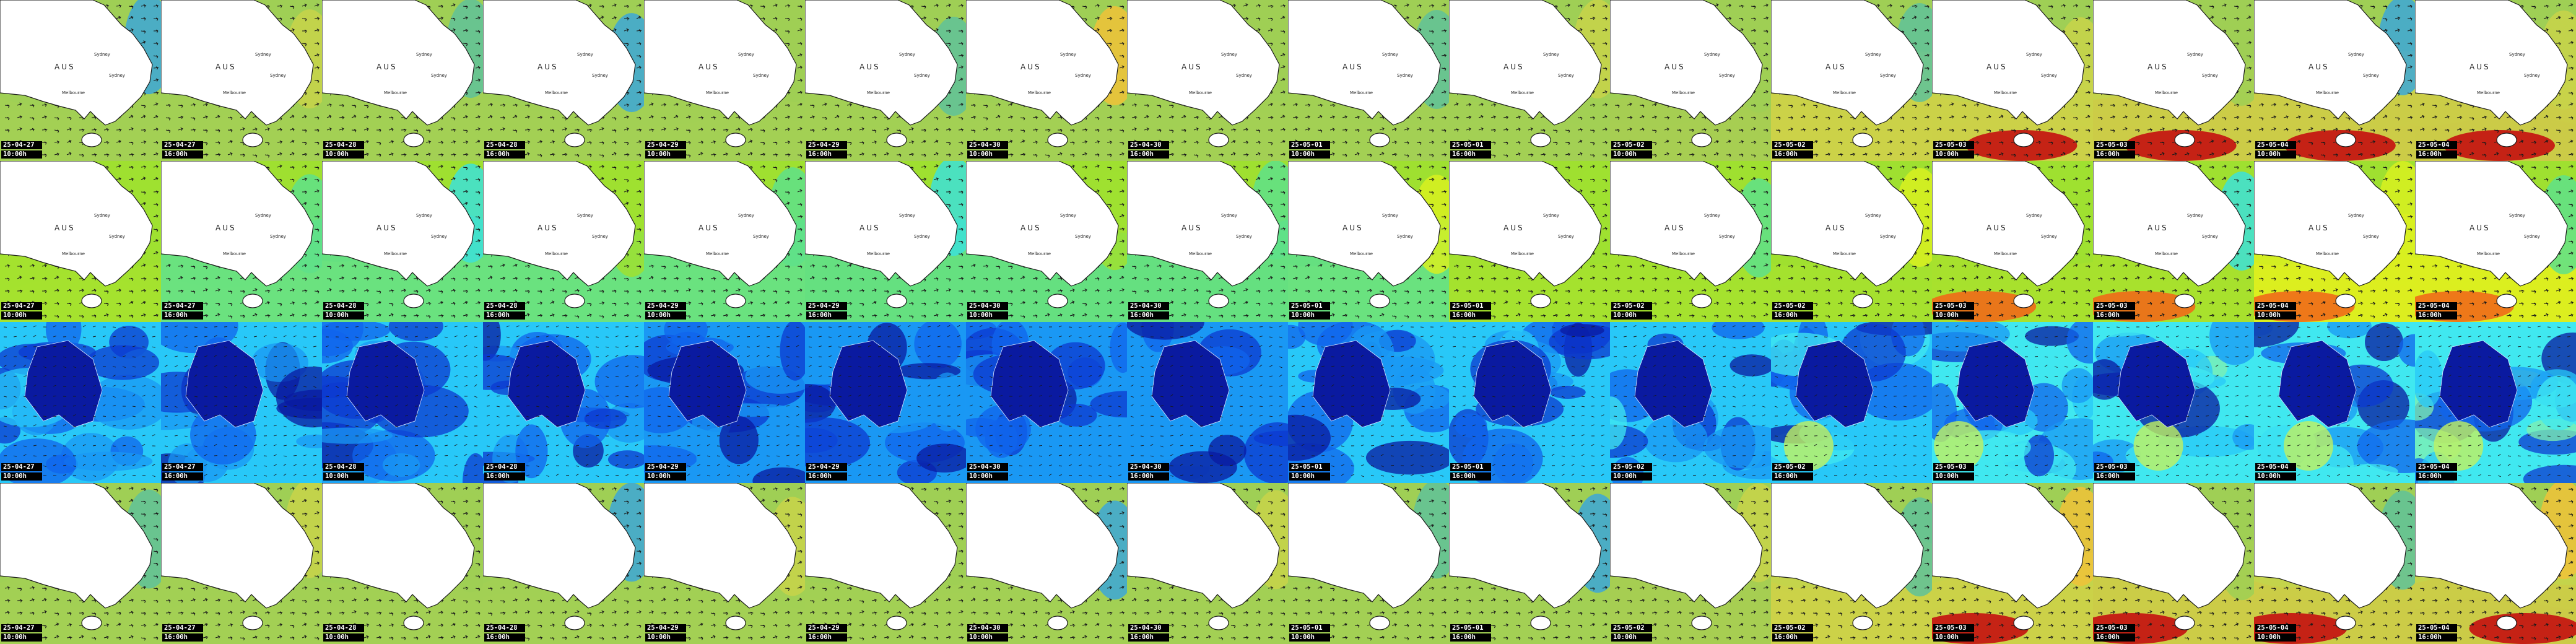 This screenshot has width=2576, height=644. What do you see at coordinates (226, 67) in the screenshot?
I see `country-label: AUS` at bounding box center [226, 67].